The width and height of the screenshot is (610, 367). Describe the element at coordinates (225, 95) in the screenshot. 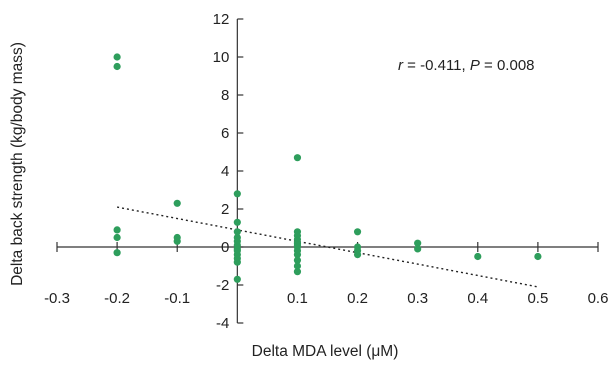

I see `y-tick-label: 8` at that location.